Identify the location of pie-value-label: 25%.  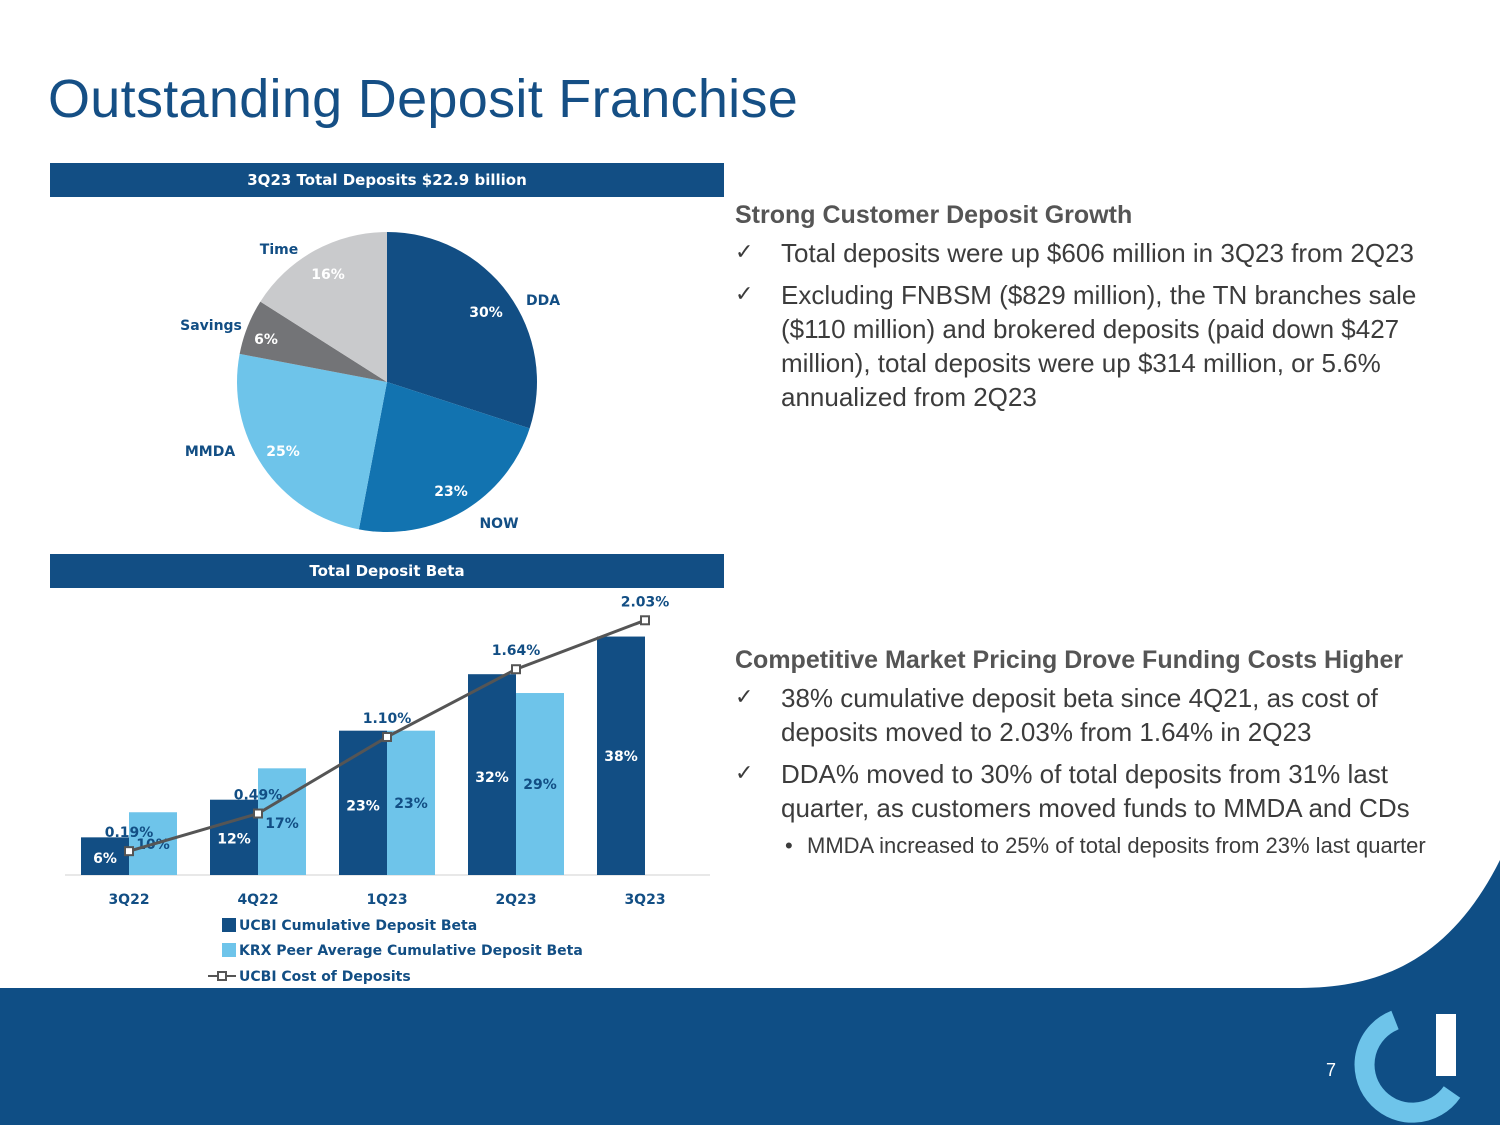
(283, 452).